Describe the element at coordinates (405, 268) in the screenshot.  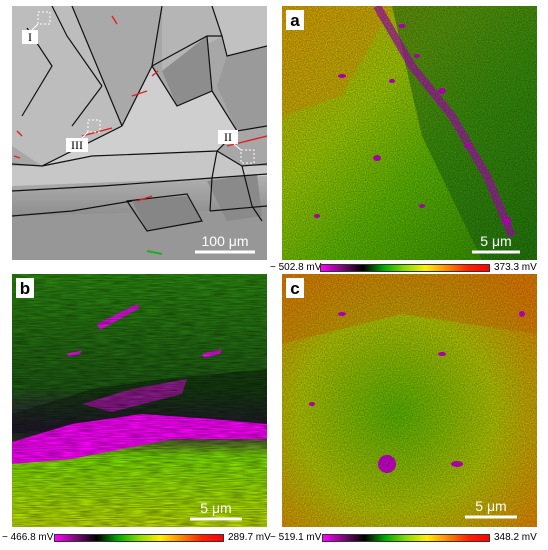
I see `colorbar-a` at that location.